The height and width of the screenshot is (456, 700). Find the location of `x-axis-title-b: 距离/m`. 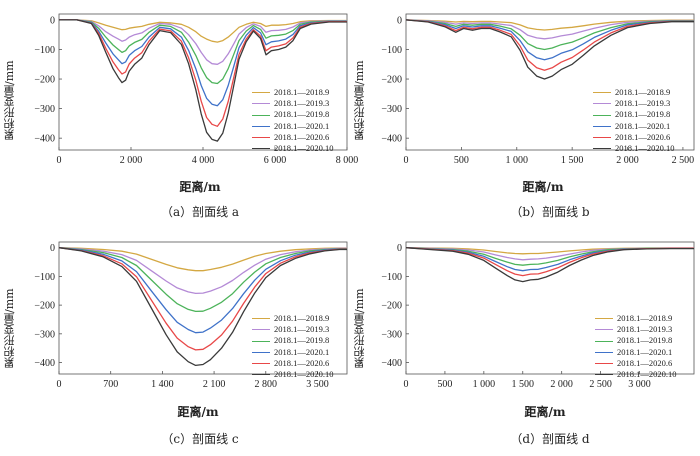

x-axis-title-b: 距离/m is located at coordinates (543, 187).